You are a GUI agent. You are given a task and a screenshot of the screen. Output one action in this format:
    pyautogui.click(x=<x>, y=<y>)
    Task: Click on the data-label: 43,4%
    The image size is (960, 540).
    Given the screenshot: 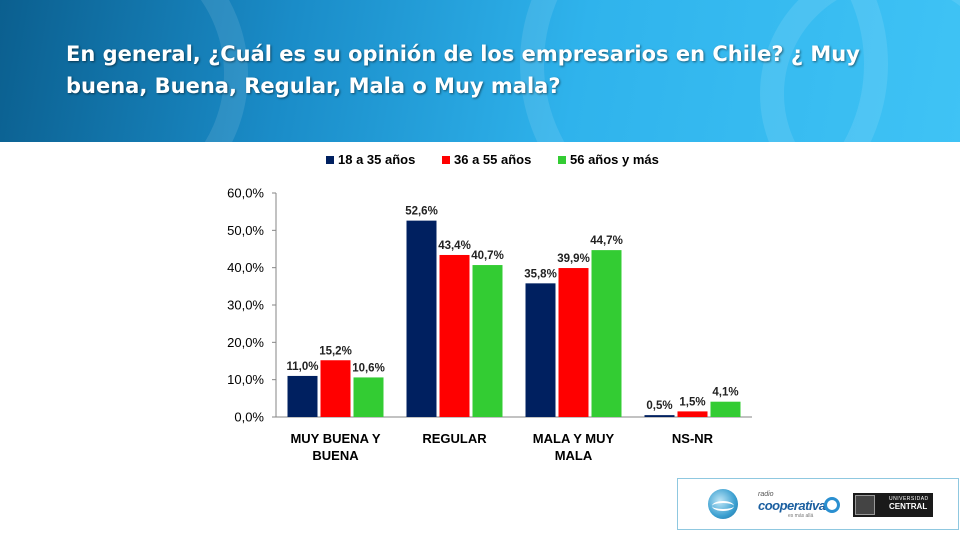 What is the action you would take?
    pyautogui.click(x=454, y=246)
    